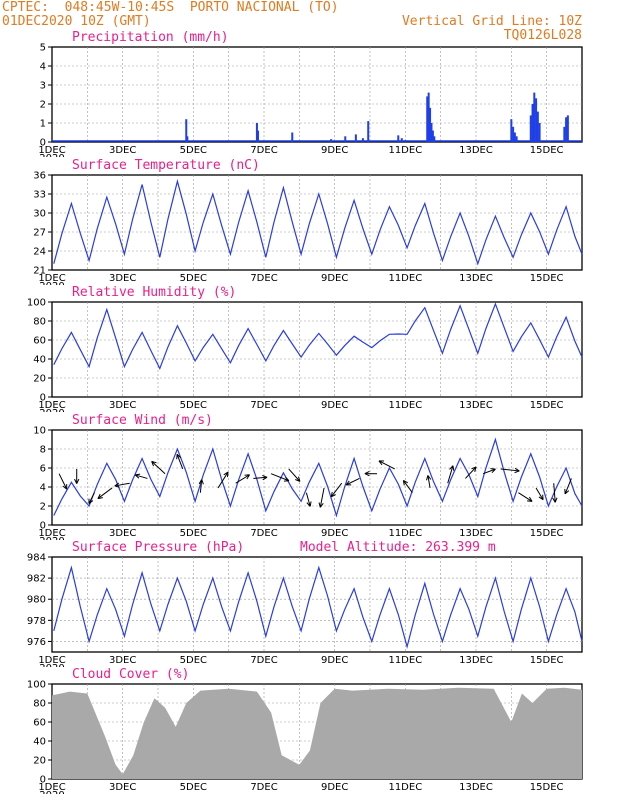  Describe the element at coordinates (317, 94) in the screenshot. I see `panel-frame` at that location.